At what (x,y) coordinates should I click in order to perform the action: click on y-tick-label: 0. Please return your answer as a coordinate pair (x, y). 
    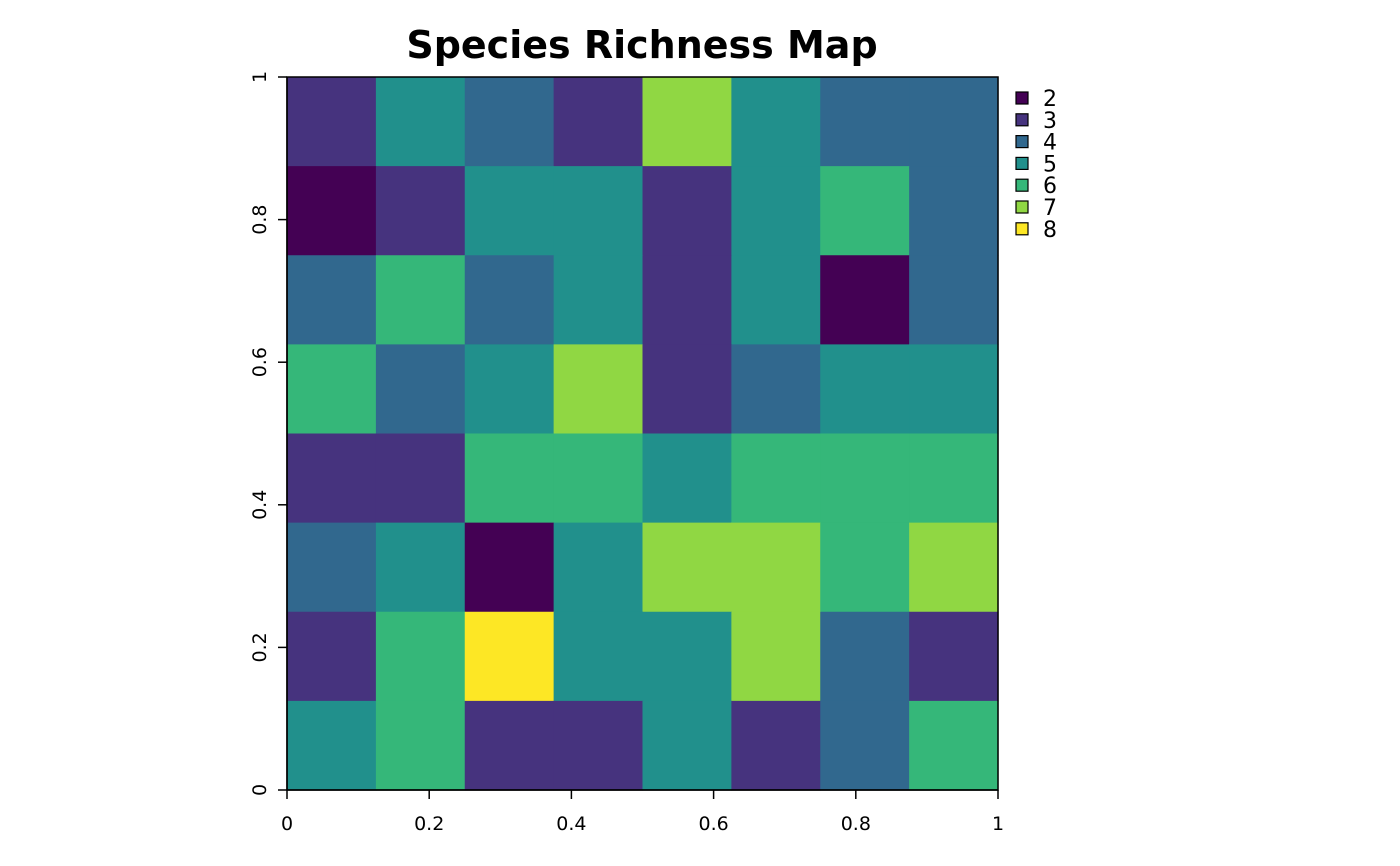
    Looking at the image, I should click on (260, 790).